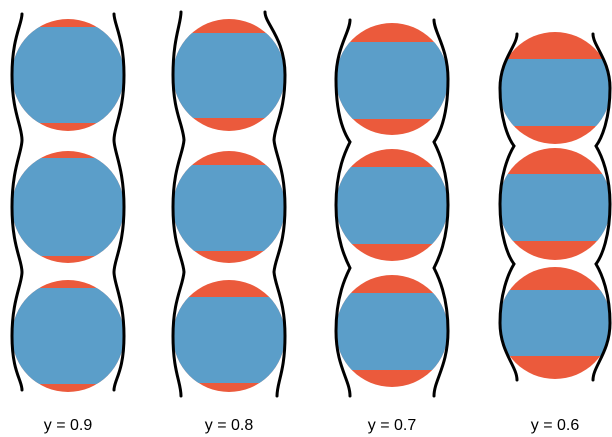 The image size is (612, 437). I want to click on panel-4-left-outline, so click(508, 207).